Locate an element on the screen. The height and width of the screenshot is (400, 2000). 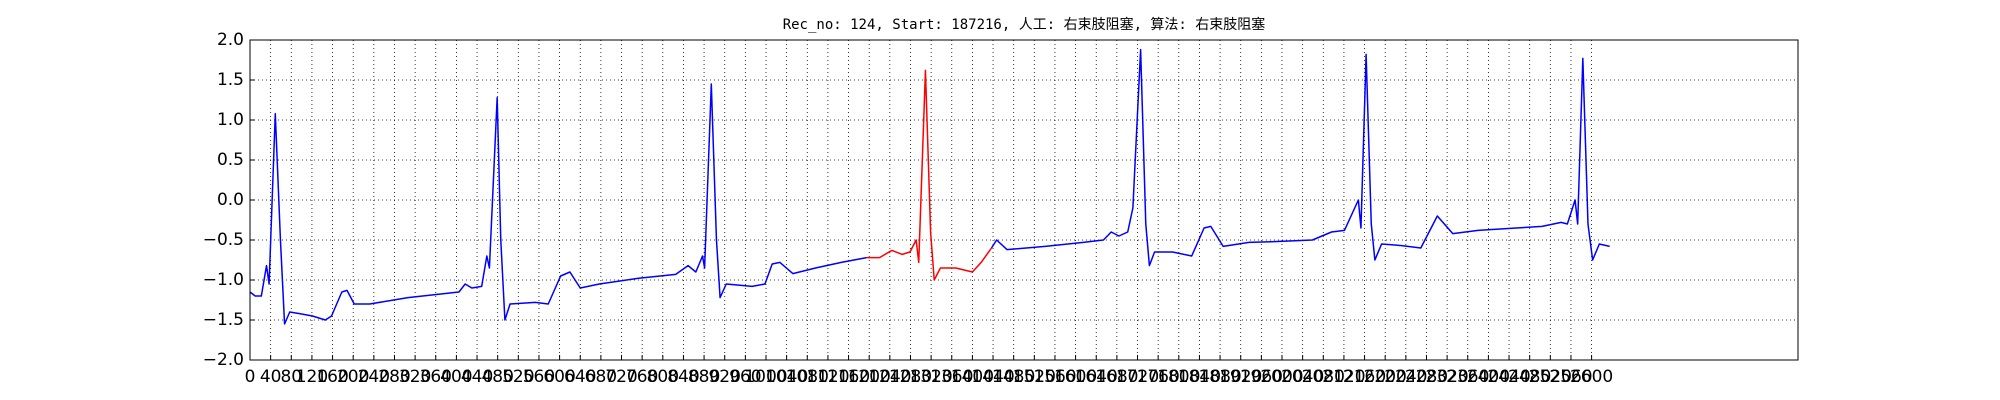
x-tick-label: 2520 is located at coordinates (1550, 377).